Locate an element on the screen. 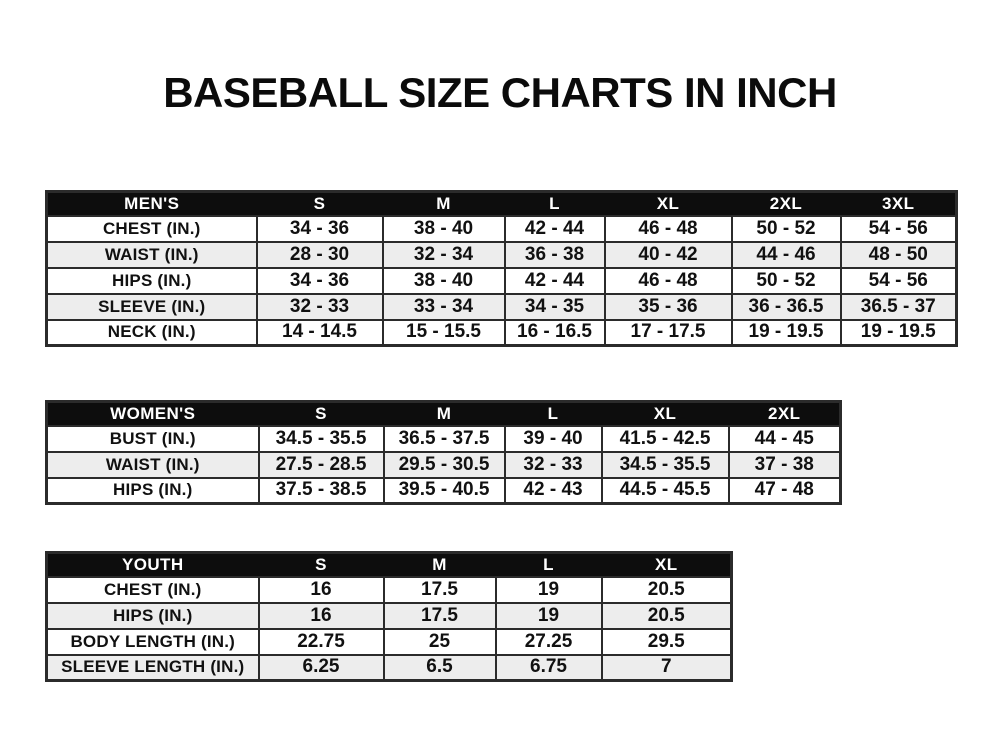 The width and height of the screenshot is (1000, 752). size-value-cell: 41.5 - 42.5 is located at coordinates (665, 438).